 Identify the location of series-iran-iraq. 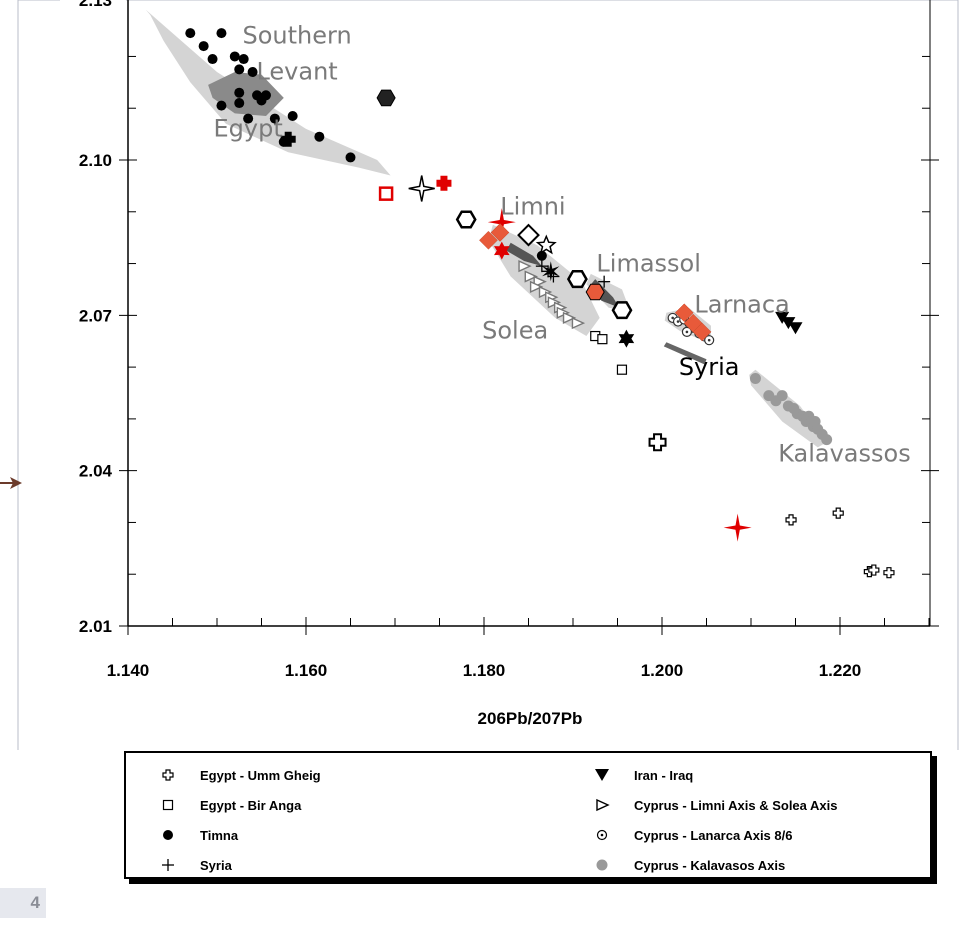
(789, 323).